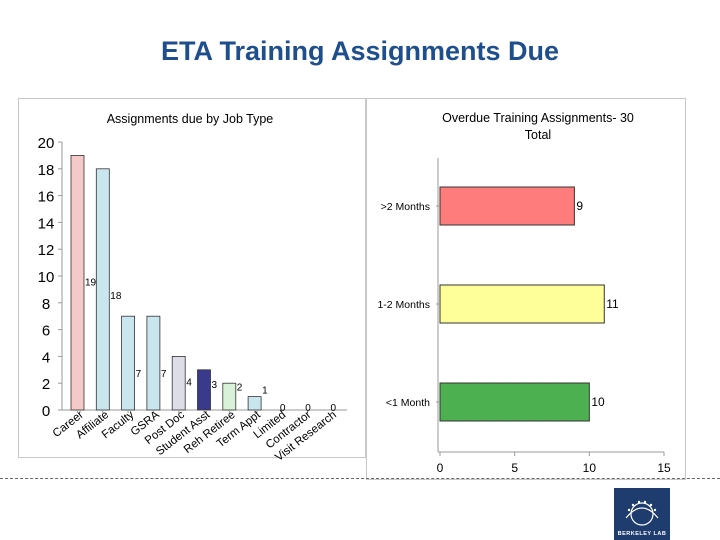 The image size is (720, 540). What do you see at coordinates (46, 170) in the screenshot?
I see `y-tick-label: 18` at bounding box center [46, 170].